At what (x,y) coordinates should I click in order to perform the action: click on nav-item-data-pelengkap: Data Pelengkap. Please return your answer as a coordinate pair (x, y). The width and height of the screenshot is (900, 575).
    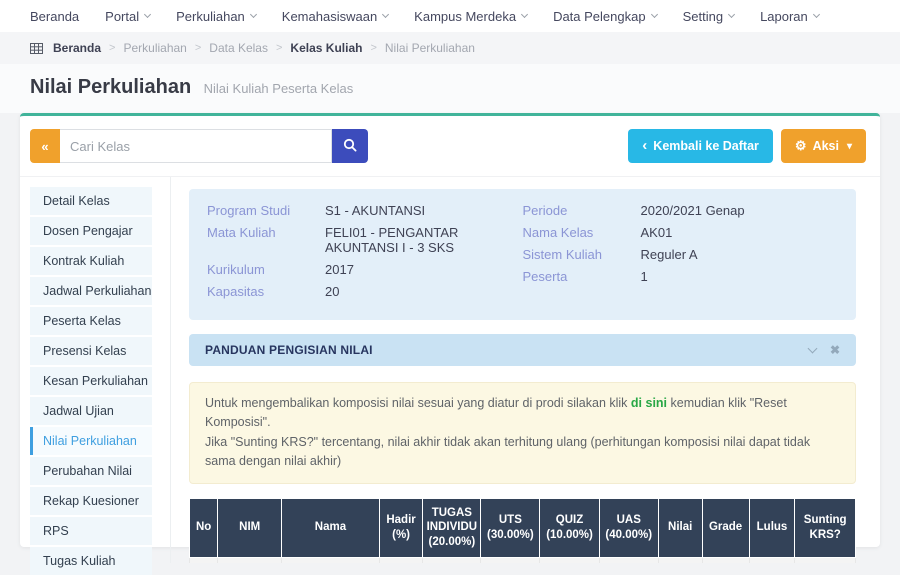
    Looking at the image, I should click on (605, 16).